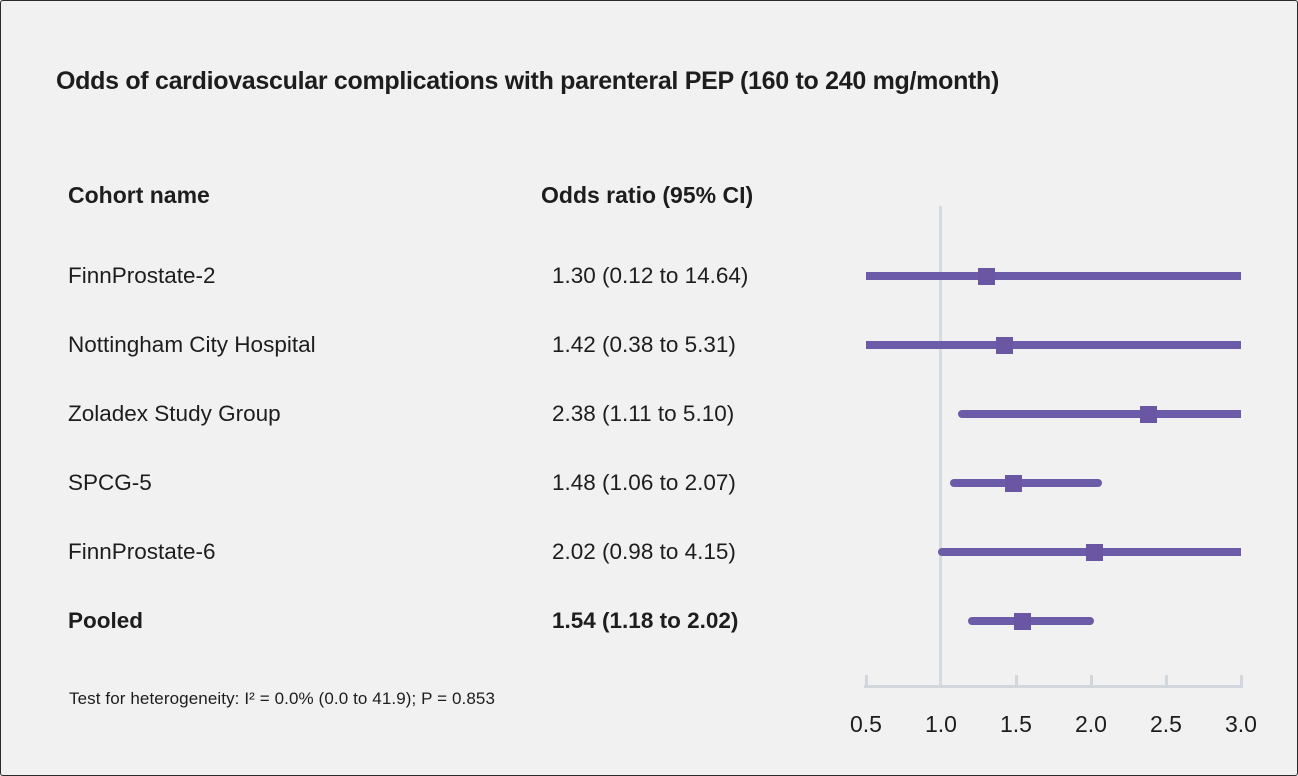  I want to click on cohort-name: Zoladex Study Group, so click(174, 413).